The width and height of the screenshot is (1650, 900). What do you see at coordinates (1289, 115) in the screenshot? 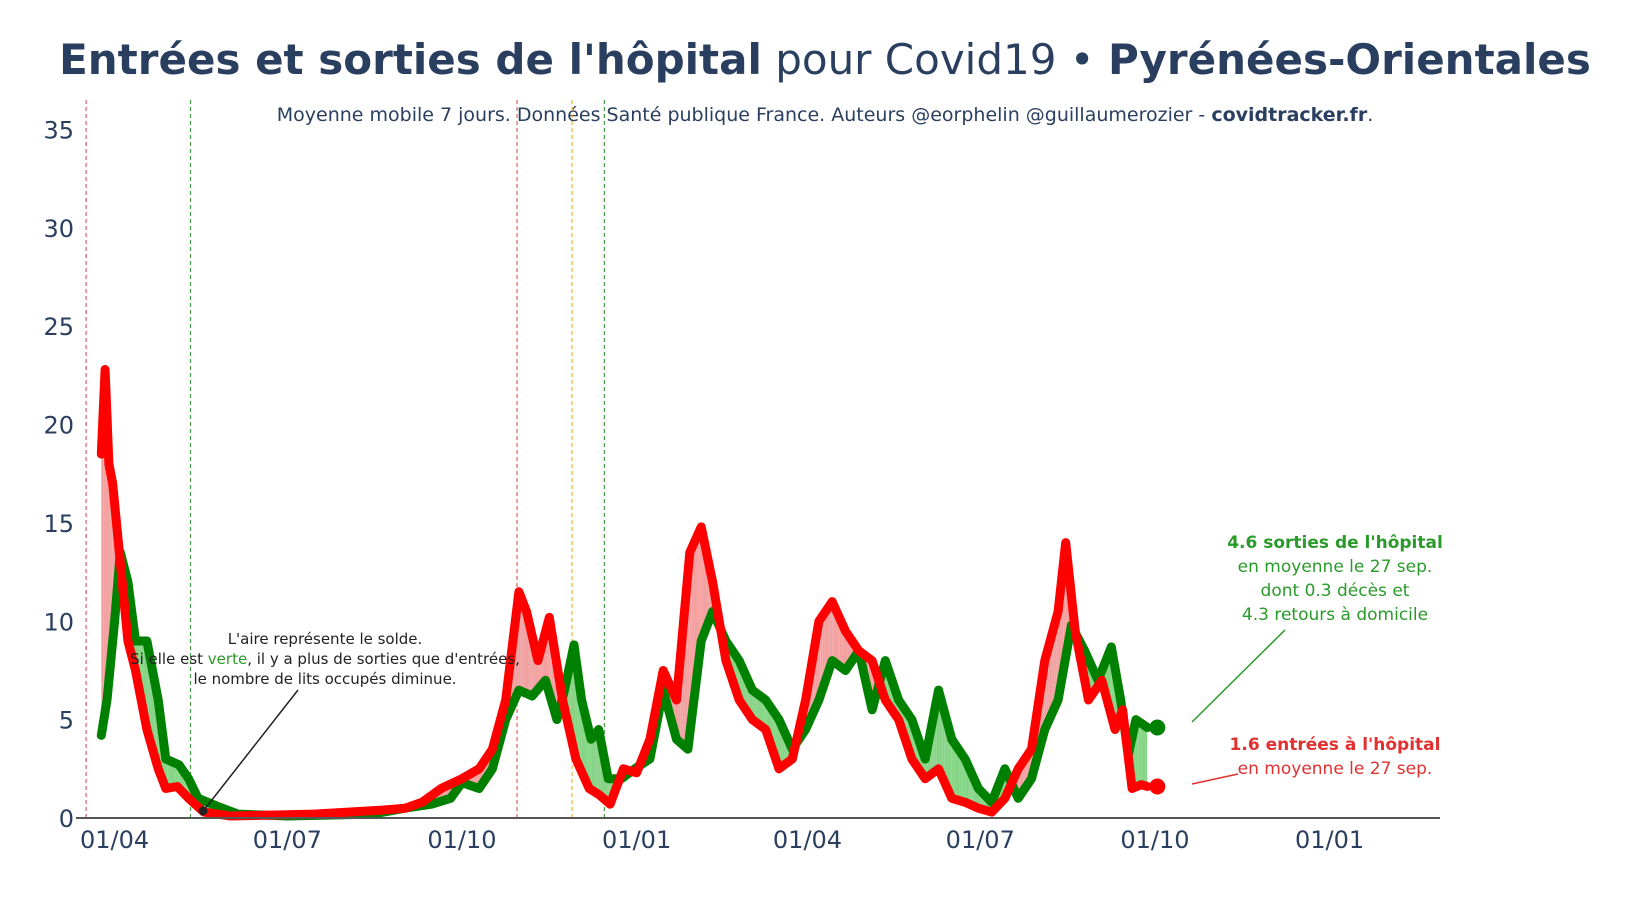
I see `subtitle-site: covidtracker.fr` at bounding box center [1289, 115].